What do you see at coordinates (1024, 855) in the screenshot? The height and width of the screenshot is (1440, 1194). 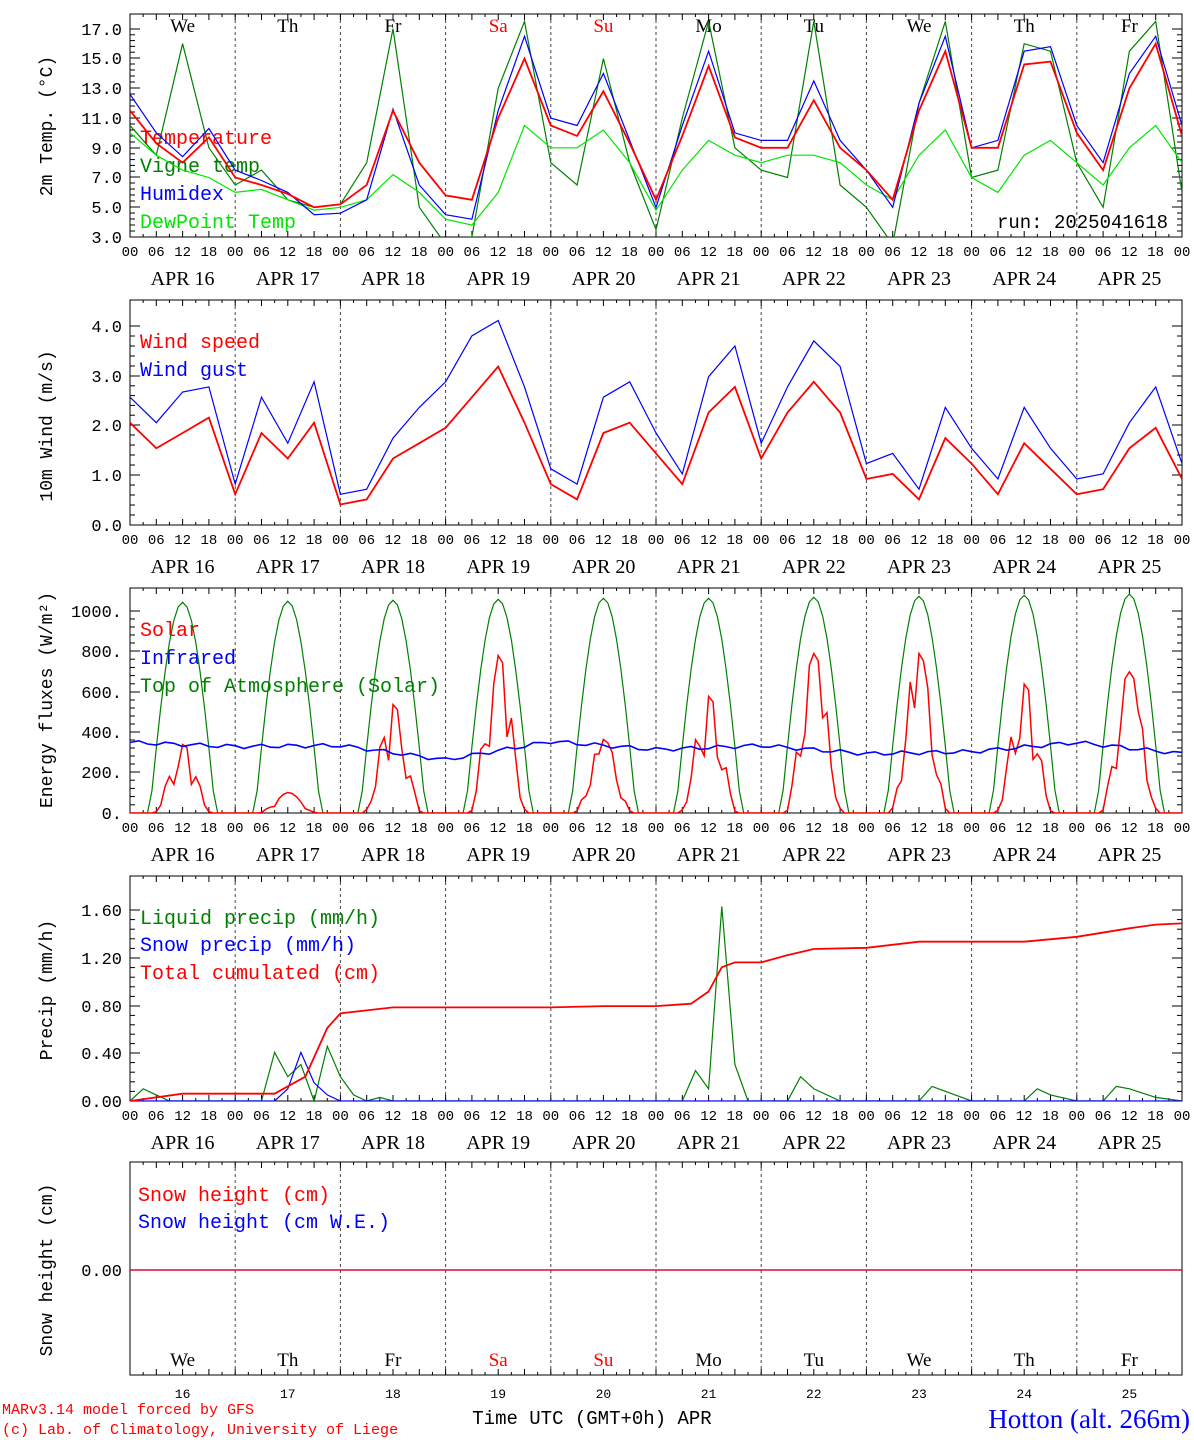 I see `x-day-label: APR 24` at bounding box center [1024, 855].